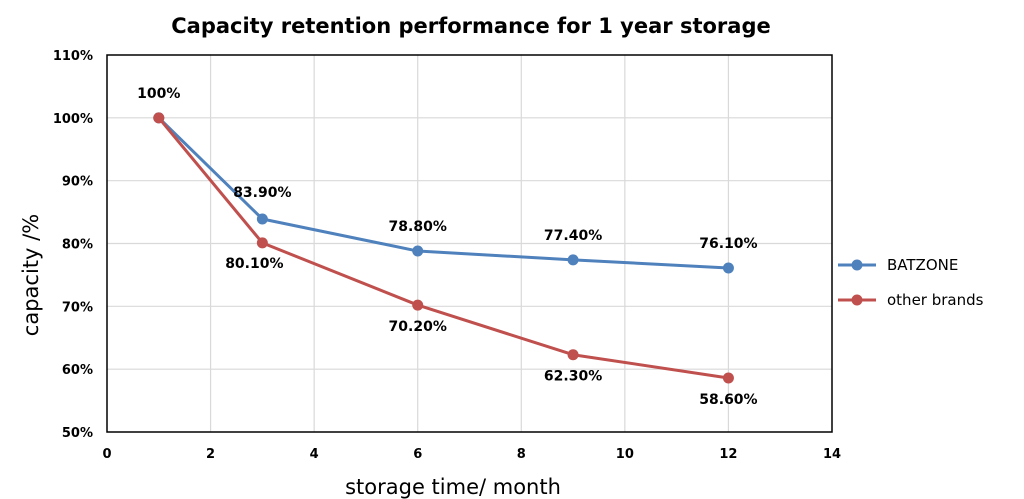 The width and height of the screenshot is (1024, 499). Describe the element at coordinates (106, 454) in the screenshot. I see `x-tick-label: 0` at that location.